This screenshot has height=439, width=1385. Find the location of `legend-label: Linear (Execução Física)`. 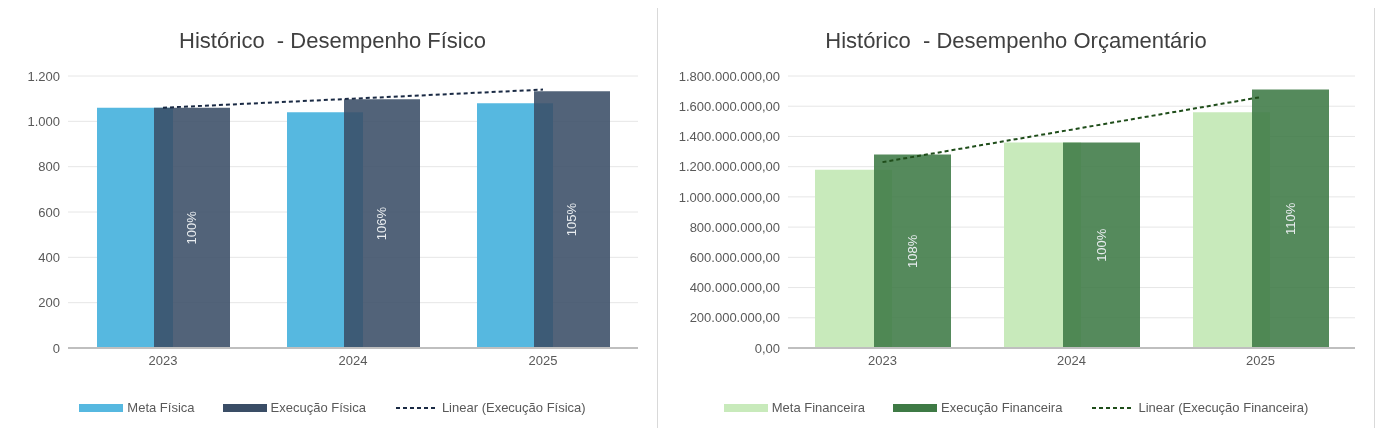

legend-label: Linear (Execução Física) is located at coordinates (513, 407).